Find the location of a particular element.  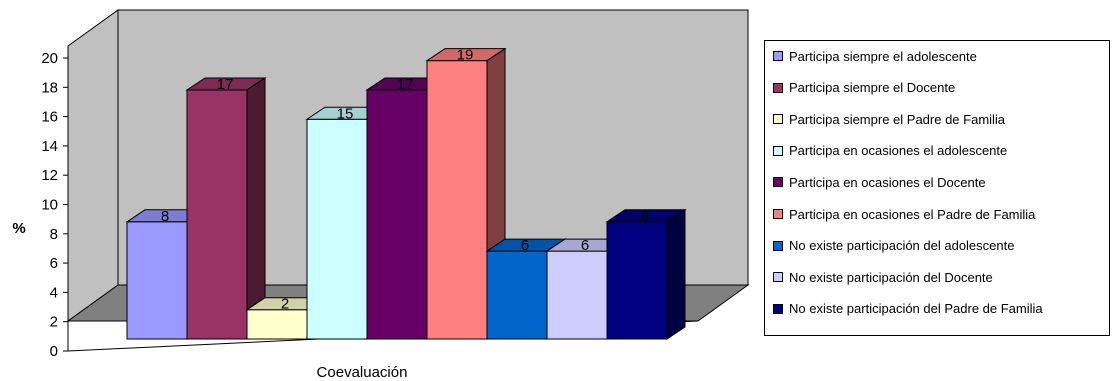

legend-label: Participa en ocasiones el Docente is located at coordinates (887, 182).